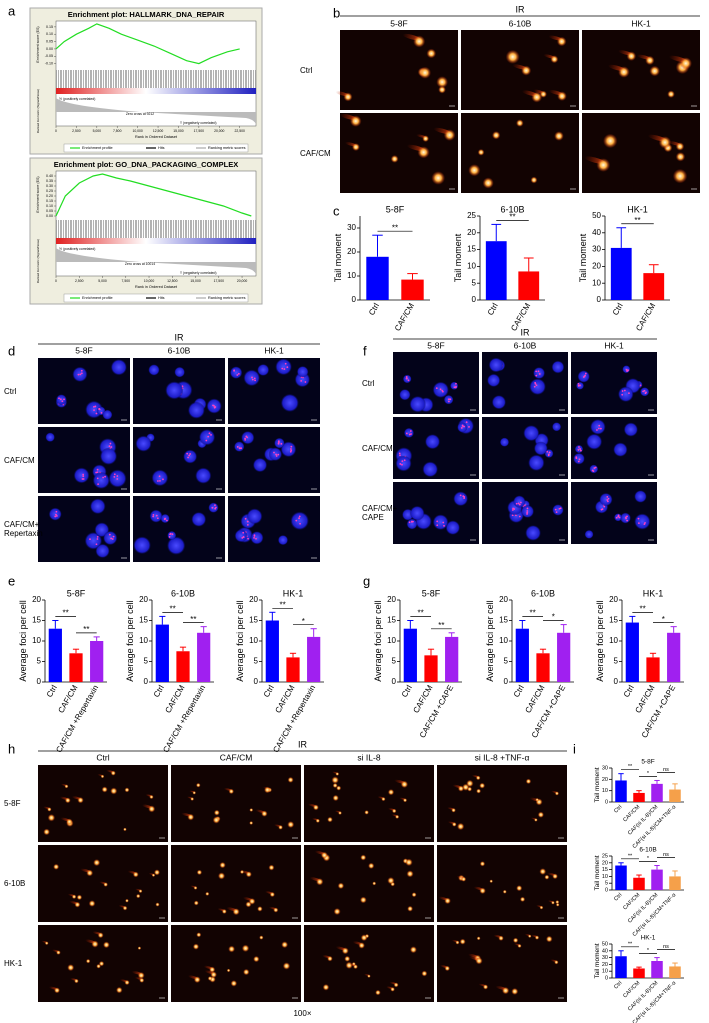 This screenshot has height=1023, width=709. I want to click on row-label: HK-1, so click(13, 963).